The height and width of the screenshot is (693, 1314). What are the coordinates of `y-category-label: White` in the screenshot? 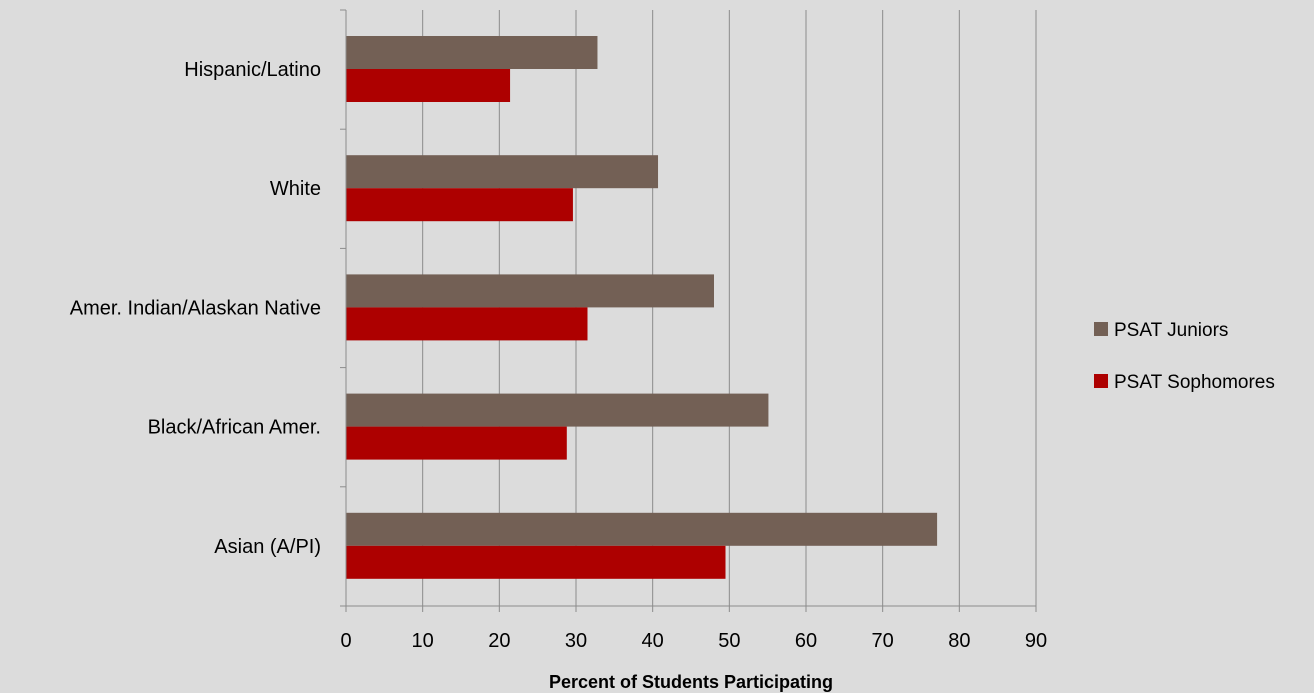 It's located at (295, 189).